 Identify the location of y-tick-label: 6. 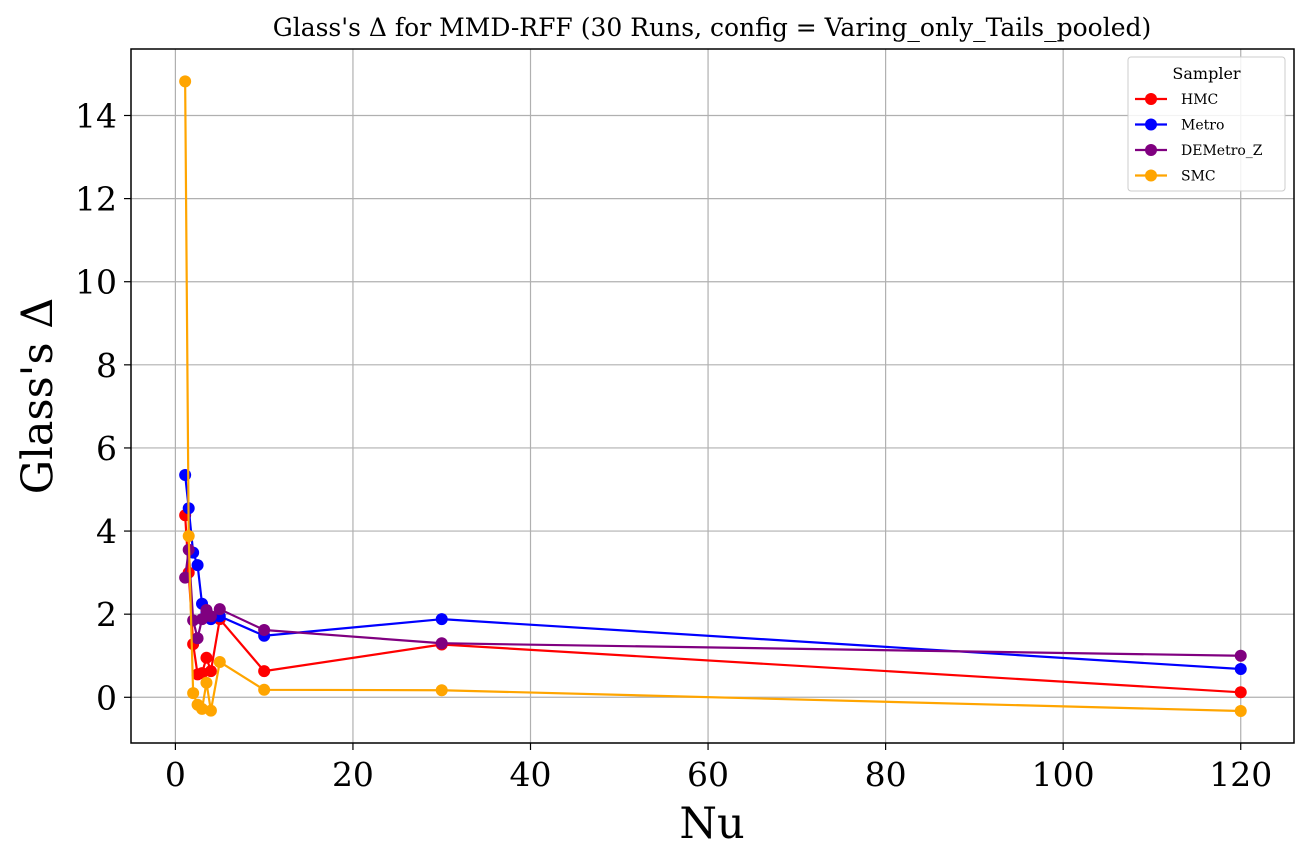
(106, 448).